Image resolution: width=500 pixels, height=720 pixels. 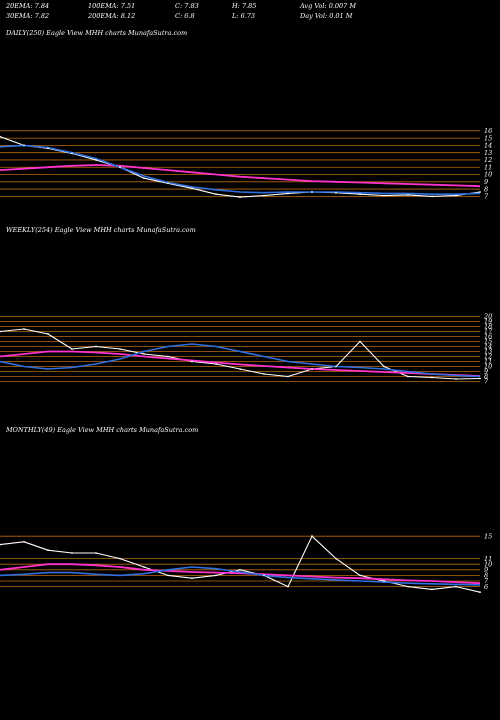 I want to click on daily-y-tick-label: 9, so click(x=486, y=182).